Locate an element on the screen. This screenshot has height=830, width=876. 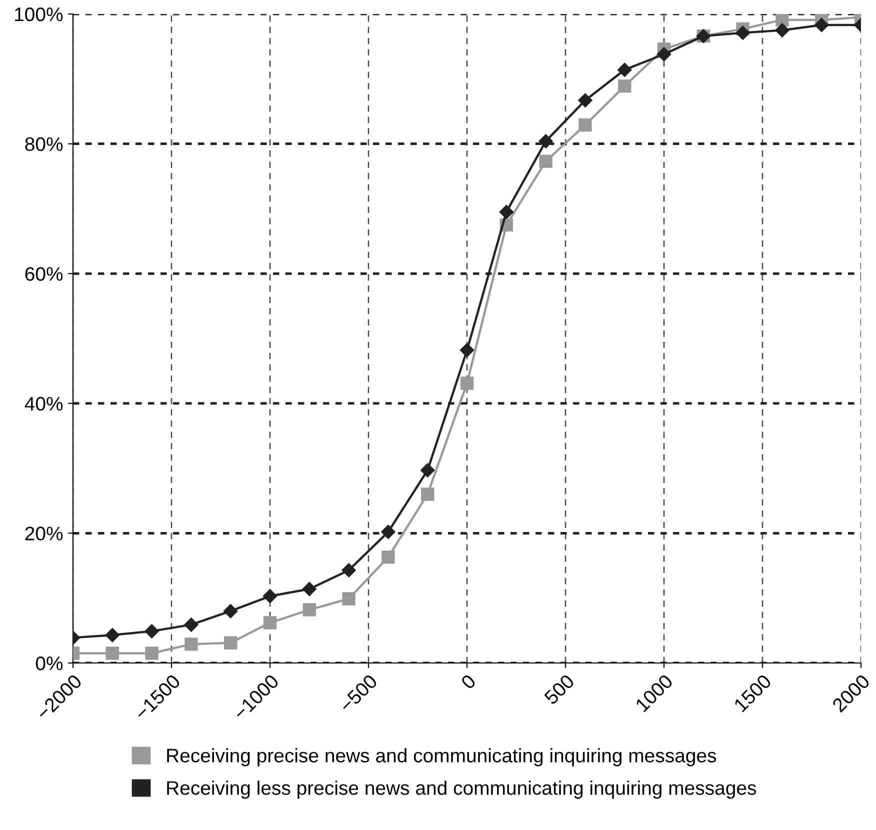
y-tick-label: 60% is located at coordinates (44, 274).